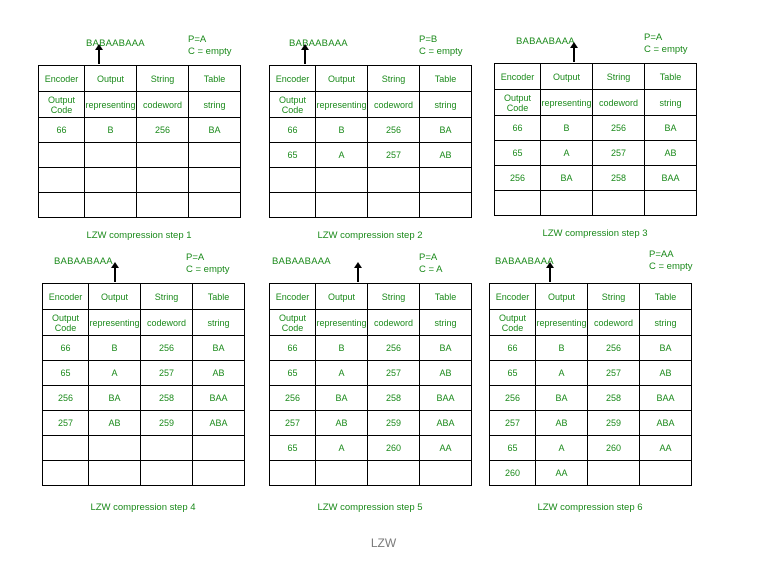  I want to click on p-value: P=B, so click(428, 39).